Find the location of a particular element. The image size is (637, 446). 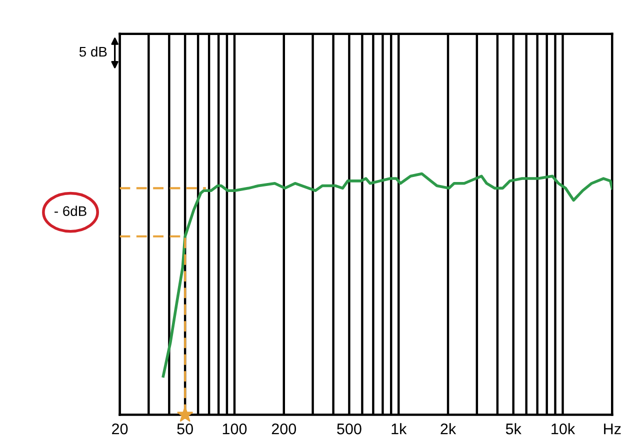

x-tick-label: 10k is located at coordinates (564, 428).